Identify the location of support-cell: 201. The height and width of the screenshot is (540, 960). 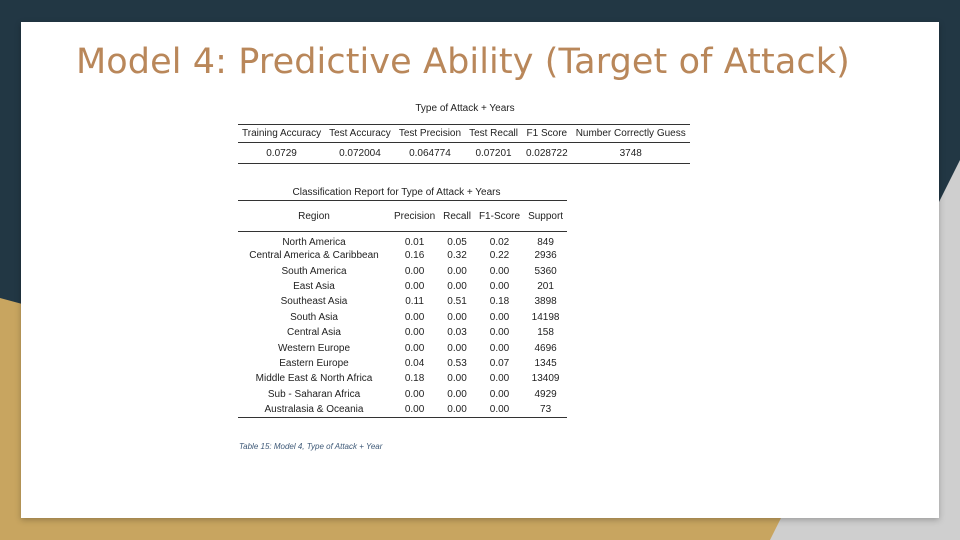
(545, 286).